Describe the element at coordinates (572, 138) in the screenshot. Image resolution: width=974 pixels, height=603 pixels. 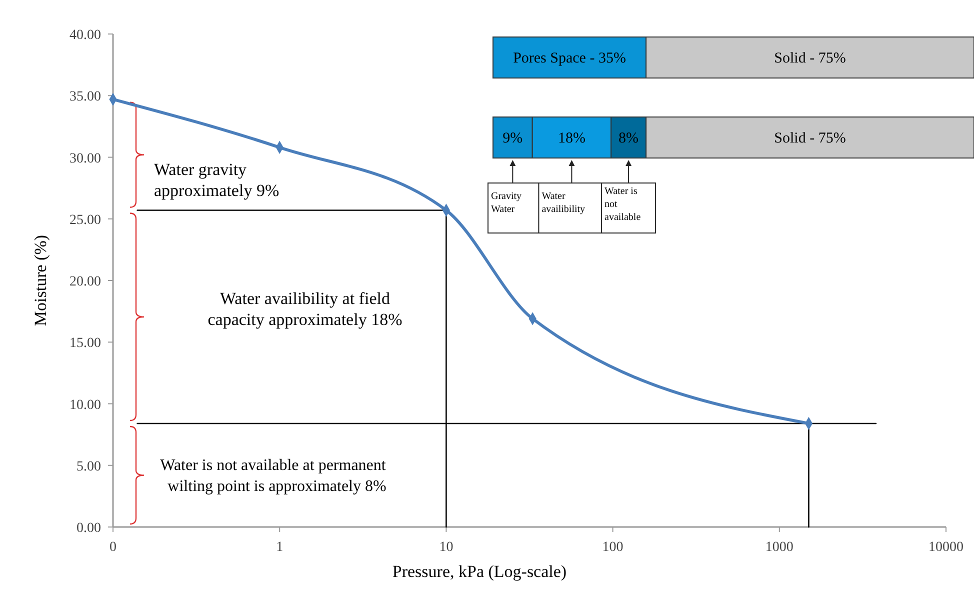
I see `data-label: 18%` at that location.